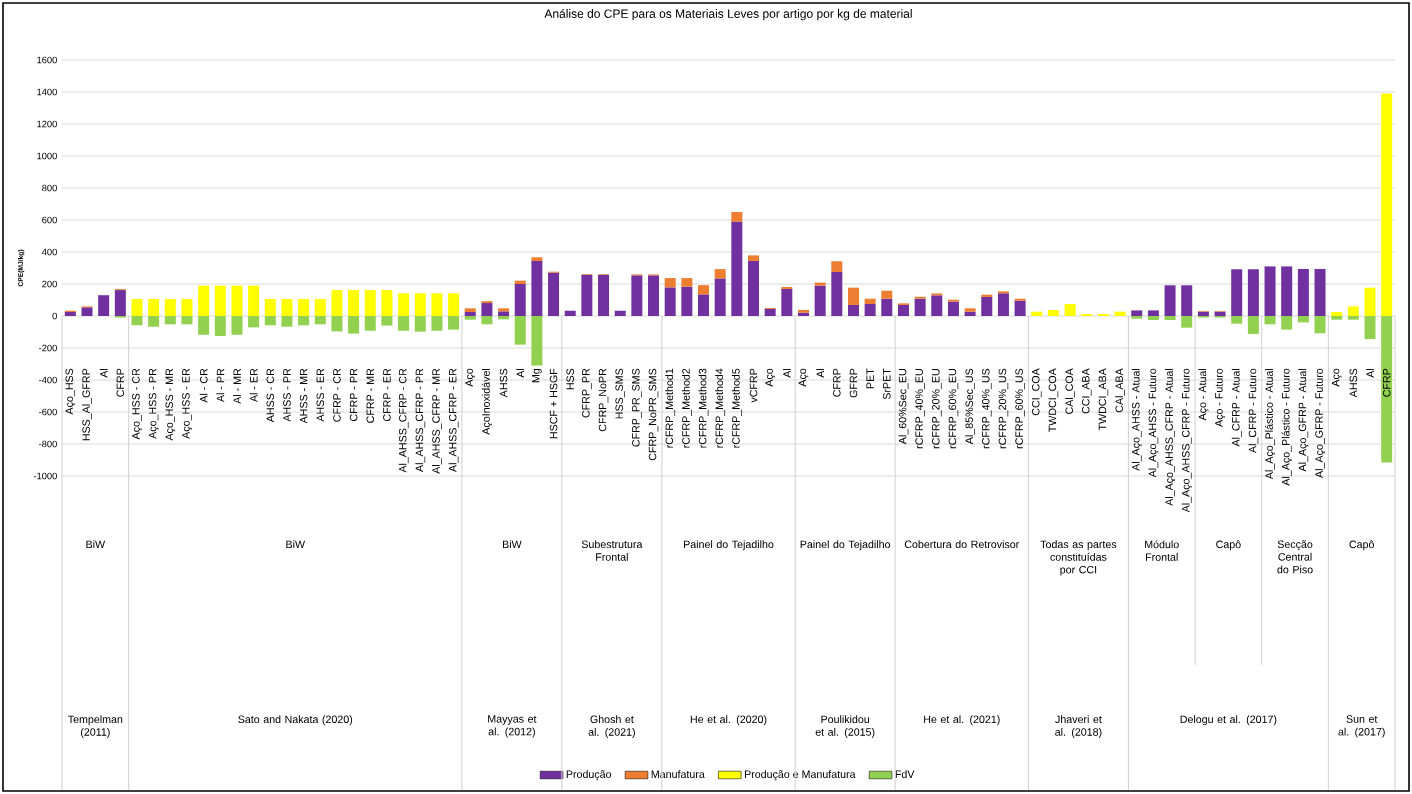 This screenshot has height=794, width=1412. What do you see at coordinates (237, 386) in the screenshot?
I see `x-tick-label: Al - MR` at bounding box center [237, 386].